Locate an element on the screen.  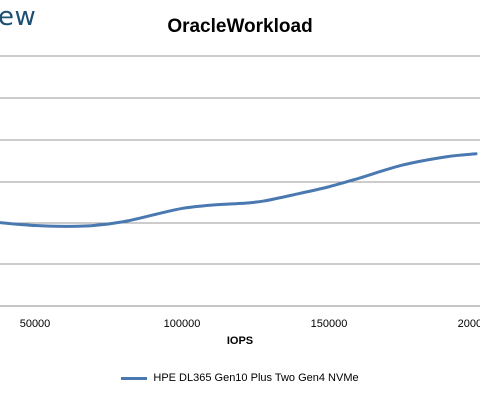
x-tick-label: 50000 is located at coordinates (35, 324).